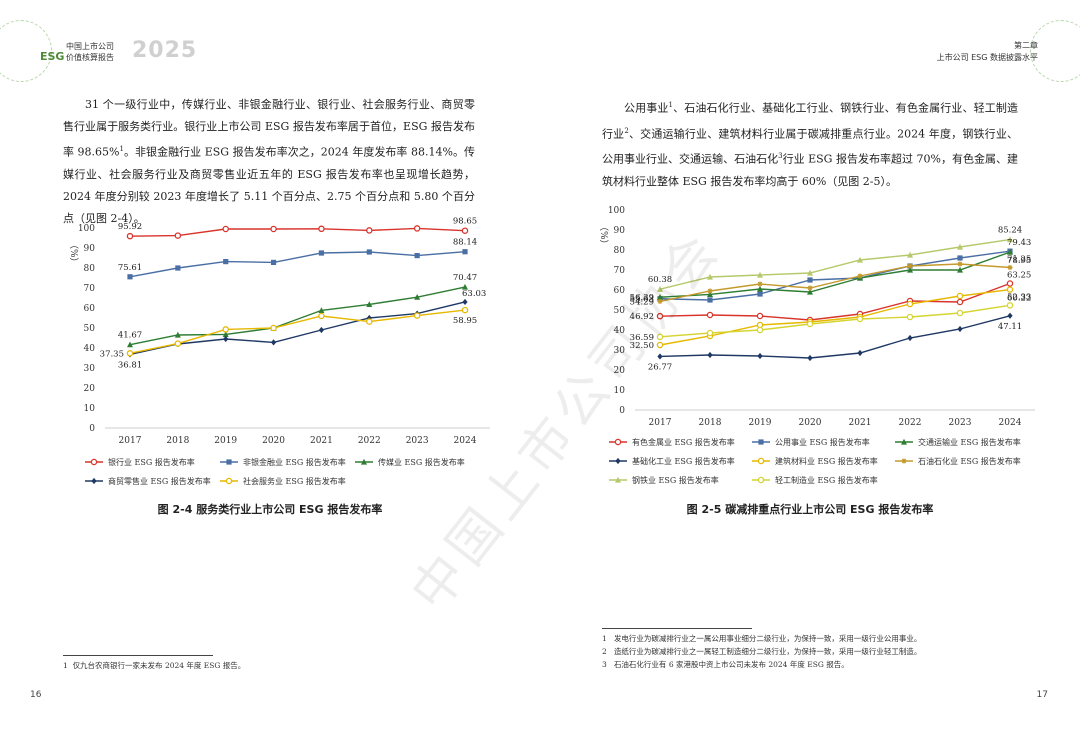 This screenshot has height=732, width=1080. I want to click on data-label: 54.29, so click(642, 302).